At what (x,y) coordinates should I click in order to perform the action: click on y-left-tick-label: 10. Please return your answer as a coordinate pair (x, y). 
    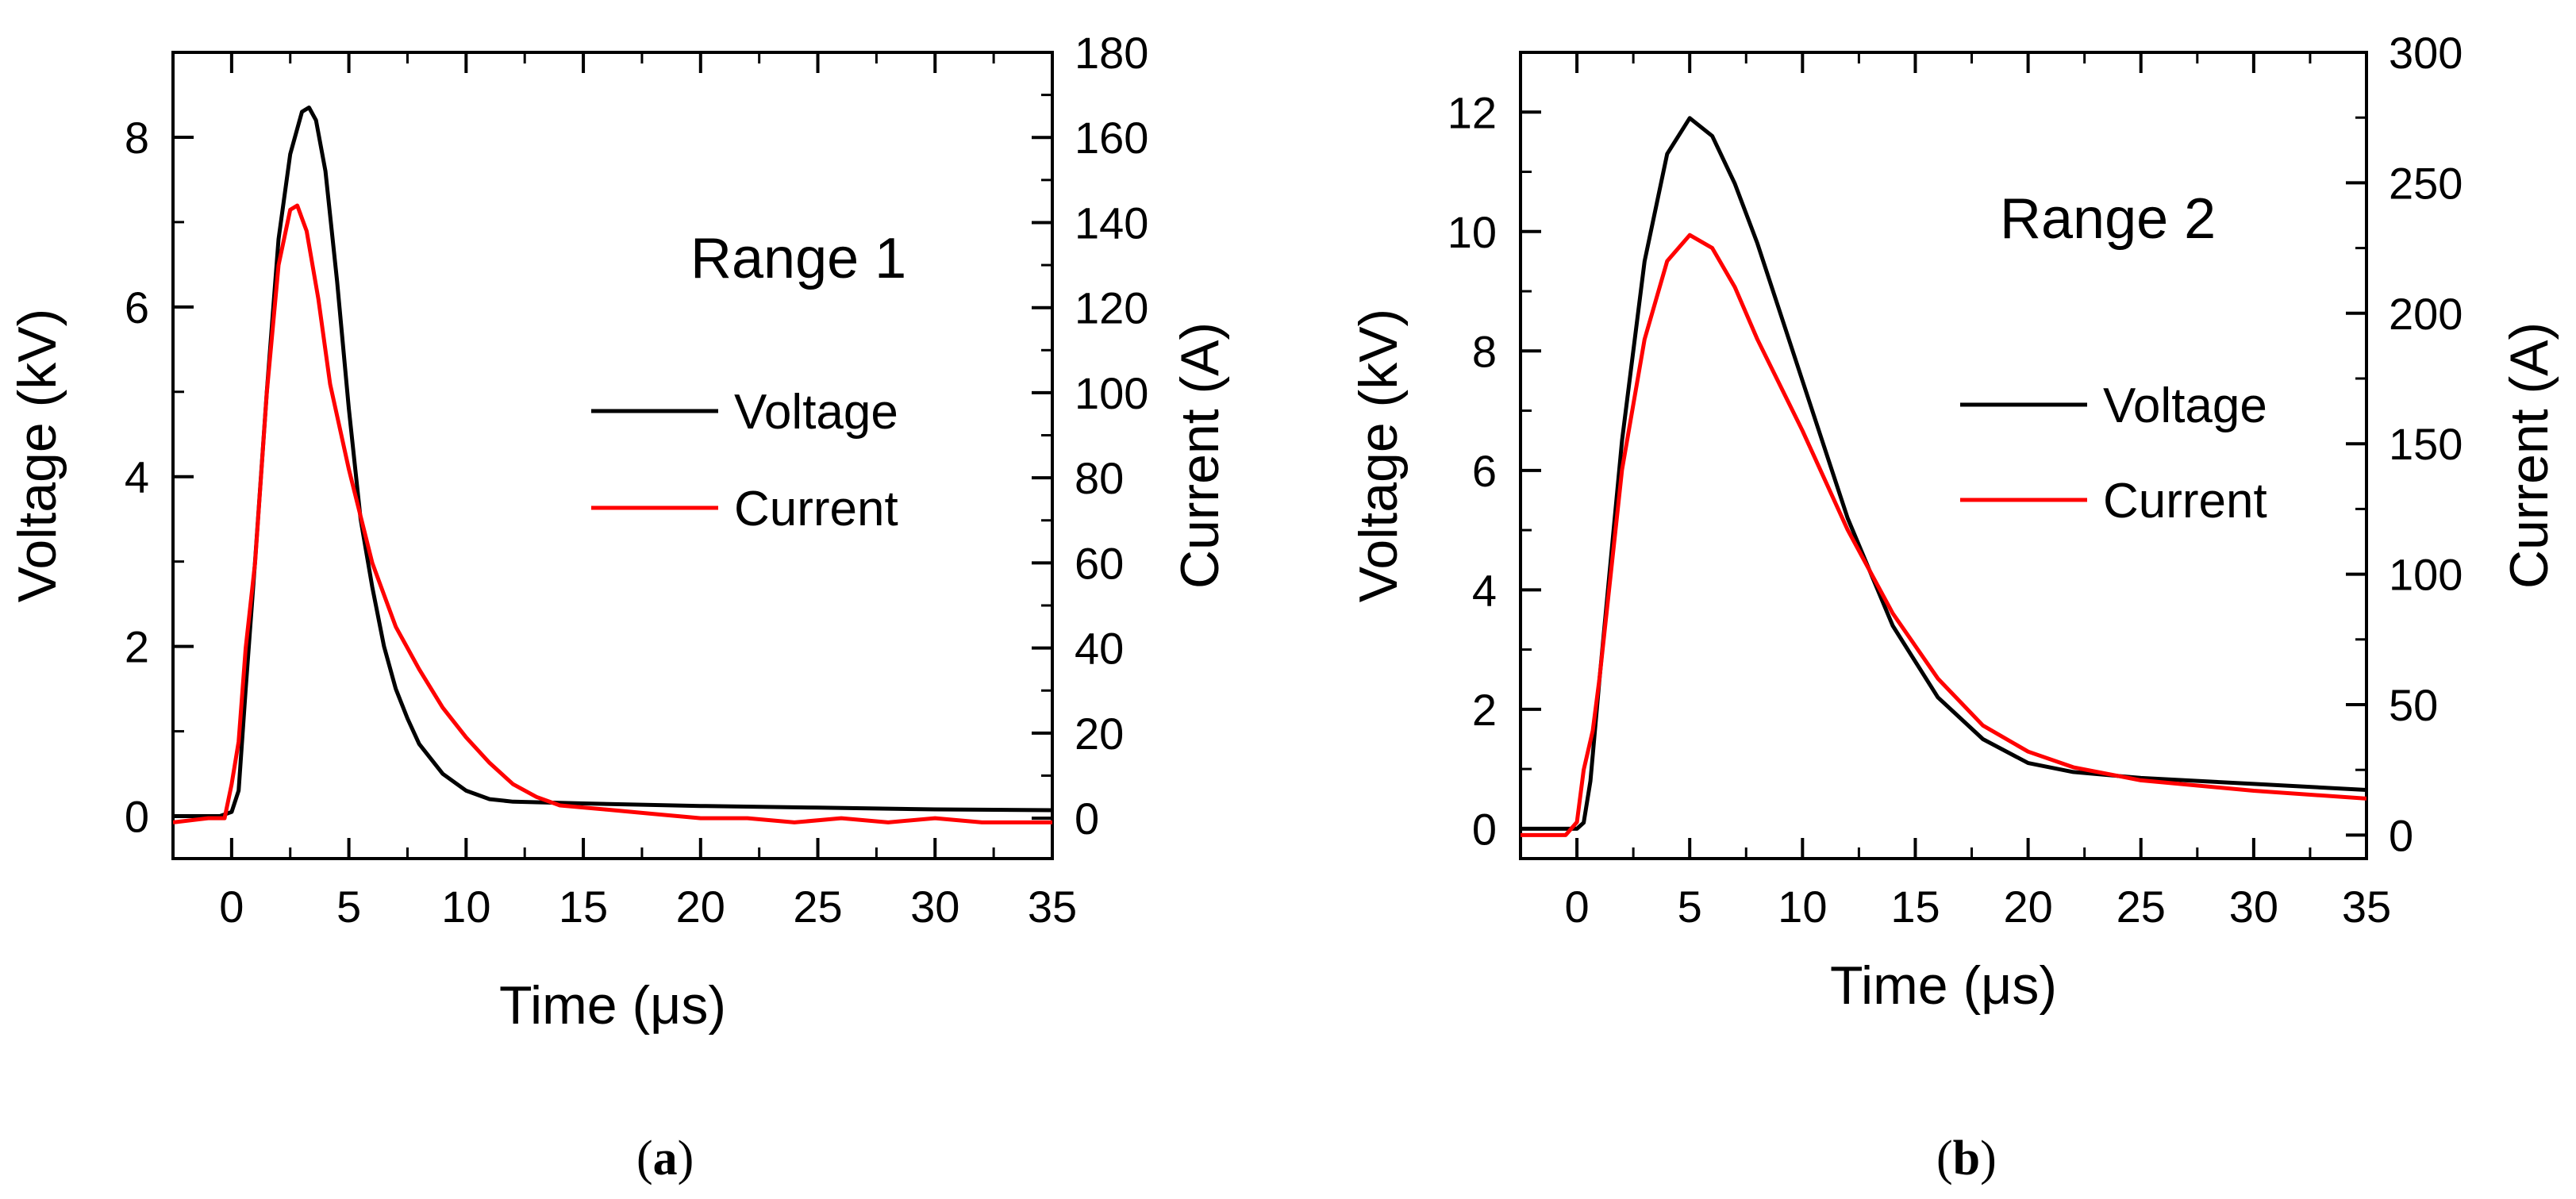
    Looking at the image, I should click on (1472, 232).